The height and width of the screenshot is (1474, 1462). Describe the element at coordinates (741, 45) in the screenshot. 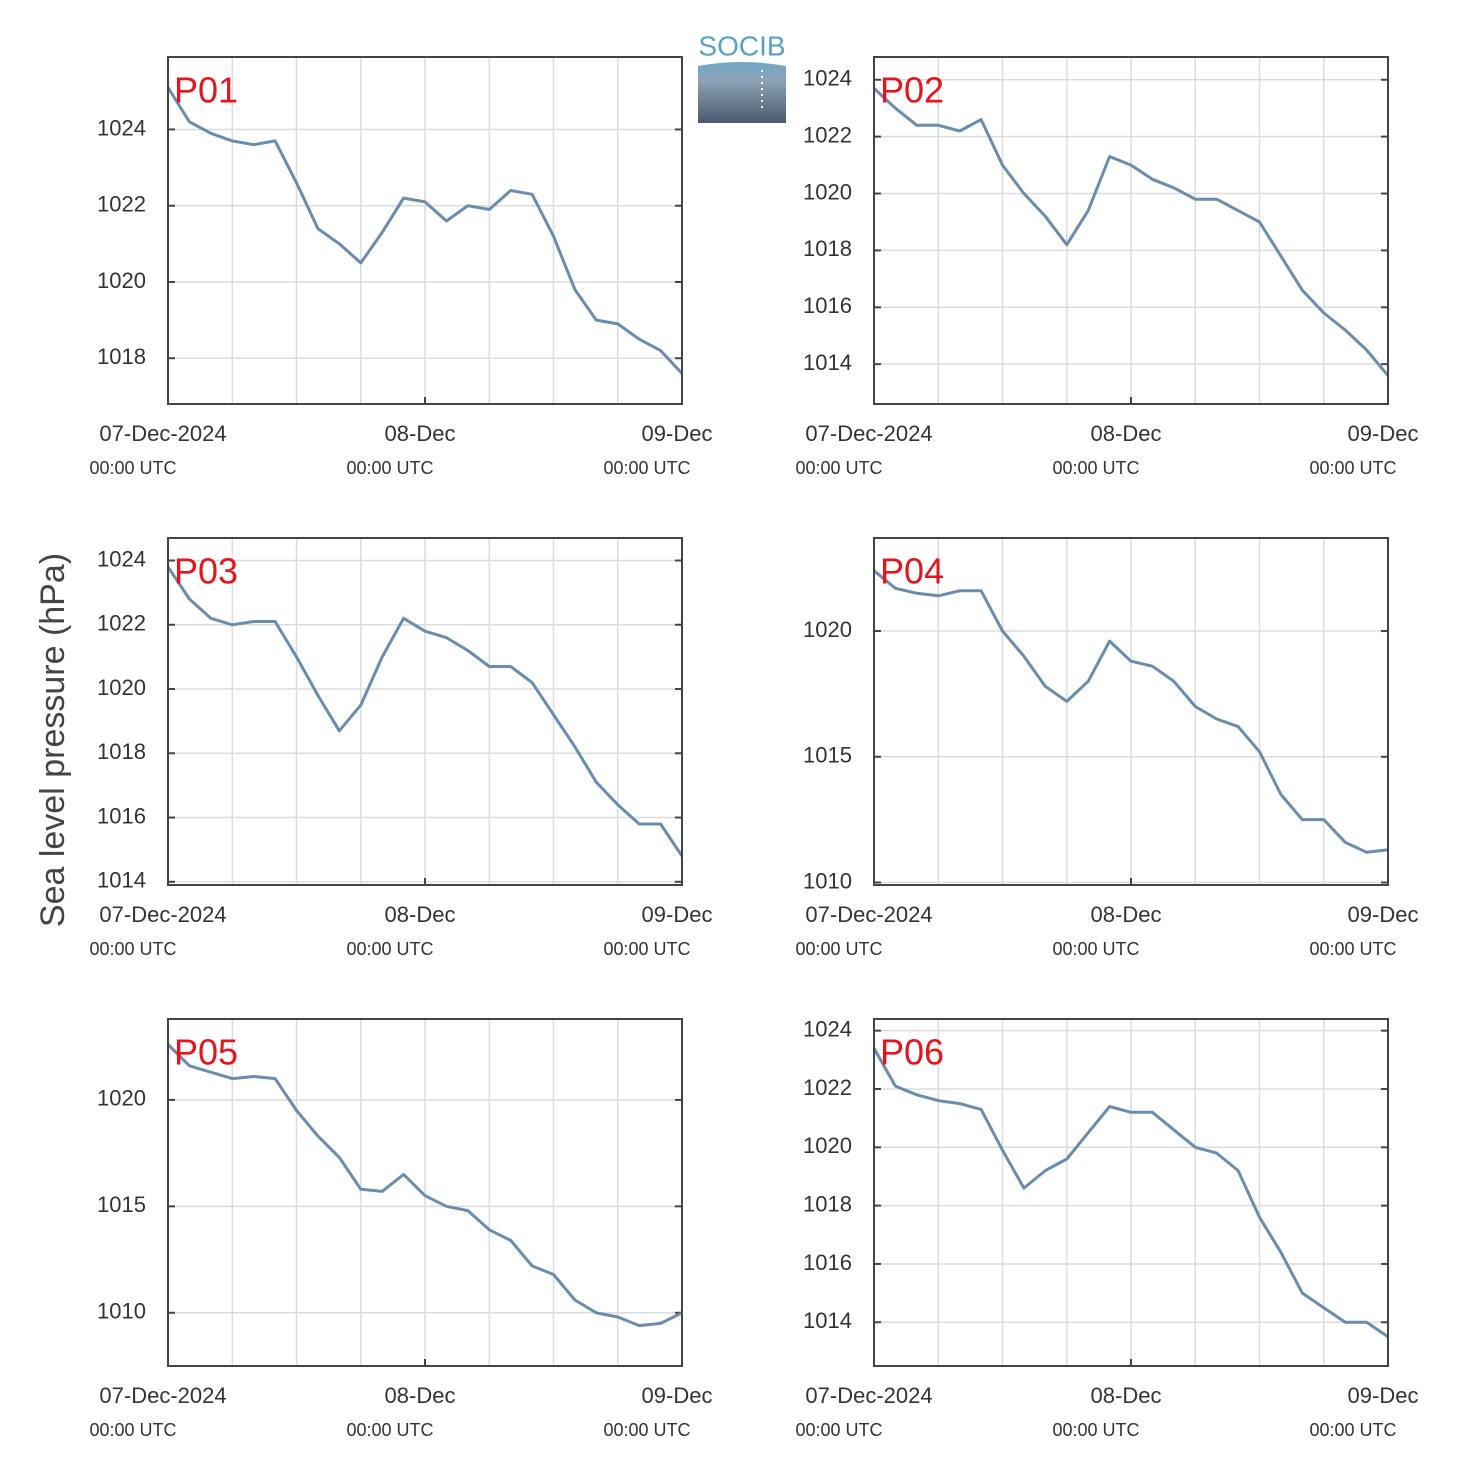

I see `logo-text: SOCIB` at that location.